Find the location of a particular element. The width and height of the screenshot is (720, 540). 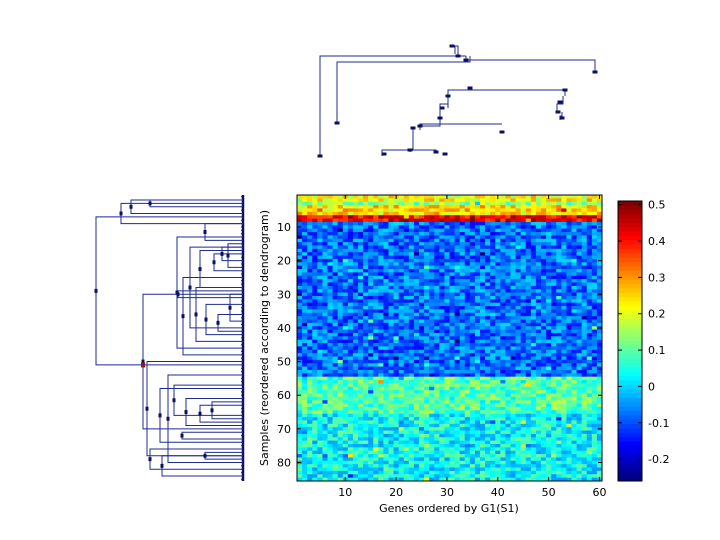

row-dendrogram-branch is located at coordinates (212, 316).